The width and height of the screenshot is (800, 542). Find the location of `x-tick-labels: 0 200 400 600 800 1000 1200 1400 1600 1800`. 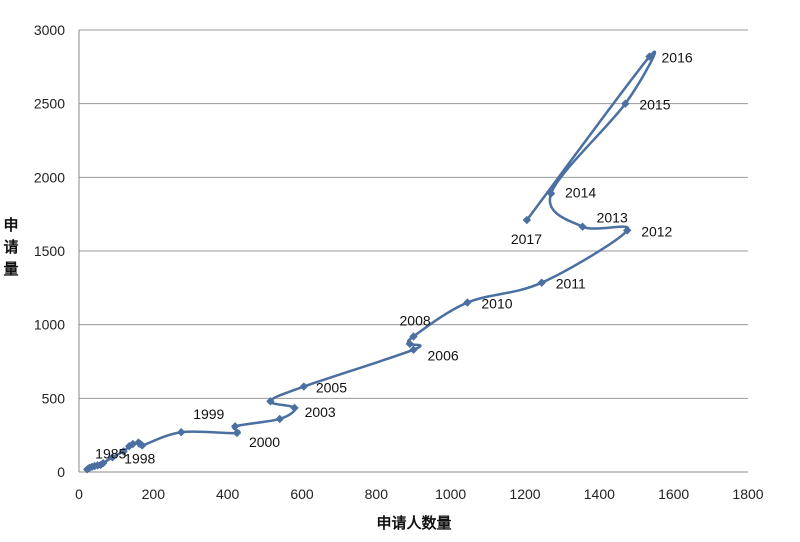

x-tick-labels: 0 200 400 600 800 1000 1200 1400 1600 1800 is located at coordinates (419, 494).